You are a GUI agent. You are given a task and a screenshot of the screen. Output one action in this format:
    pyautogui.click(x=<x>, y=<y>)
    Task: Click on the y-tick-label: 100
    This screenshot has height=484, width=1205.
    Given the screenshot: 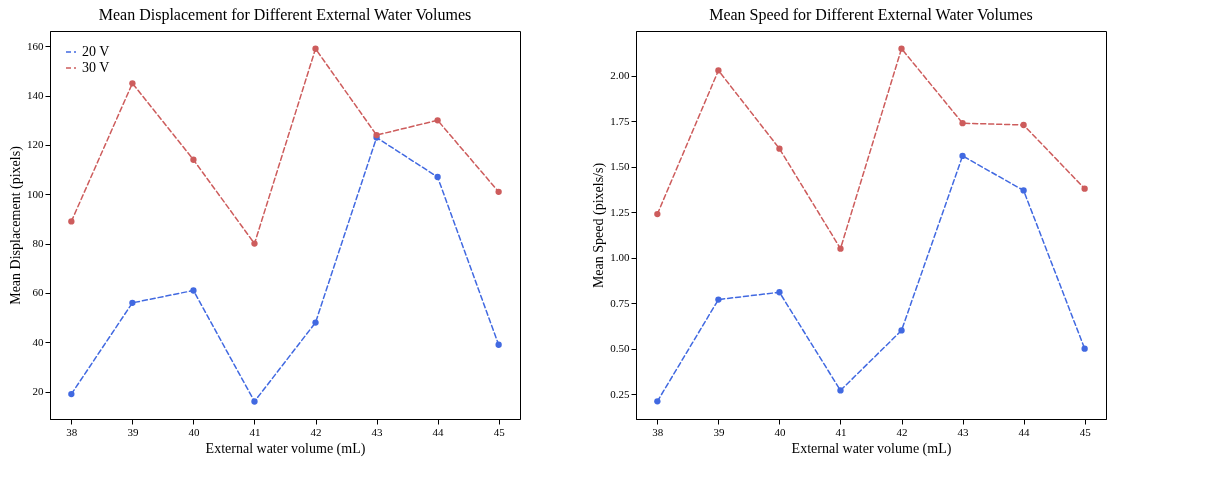 What is the action you would take?
    pyautogui.click(x=35, y=193)
    